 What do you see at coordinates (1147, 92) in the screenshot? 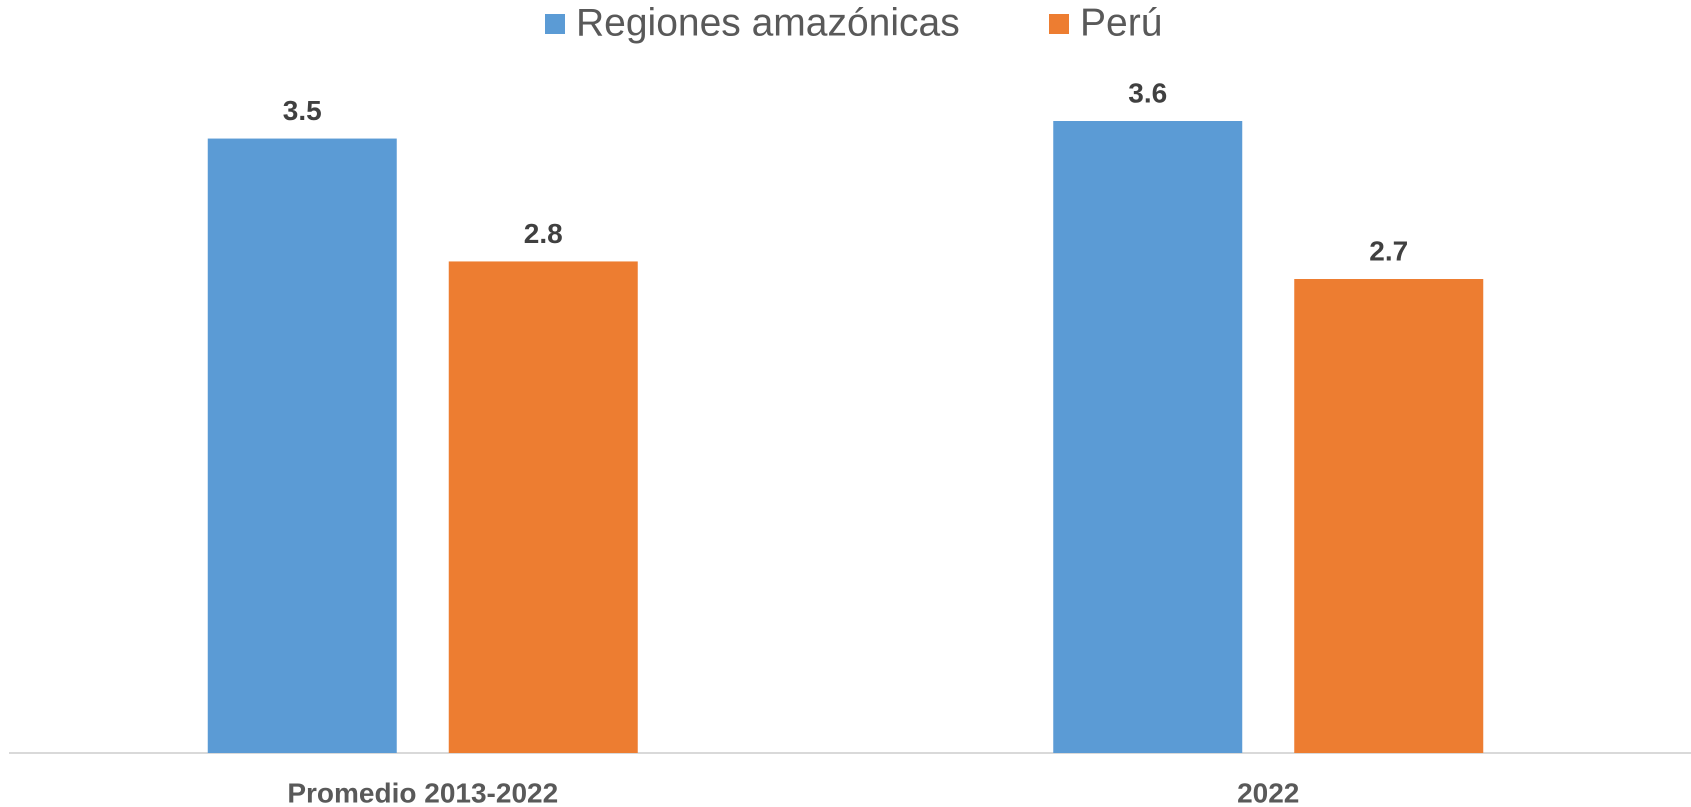
I see `data-label: 3.6` at bounding box center [1147, 92].